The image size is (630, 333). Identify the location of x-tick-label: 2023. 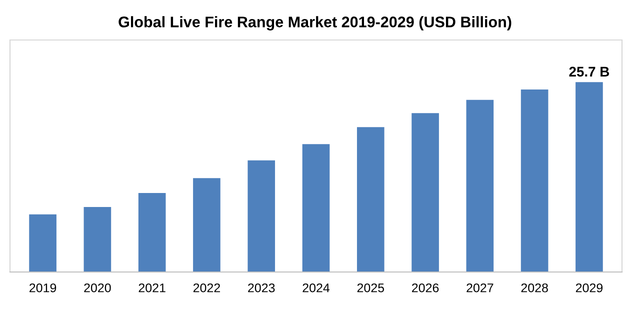
(261, 287).